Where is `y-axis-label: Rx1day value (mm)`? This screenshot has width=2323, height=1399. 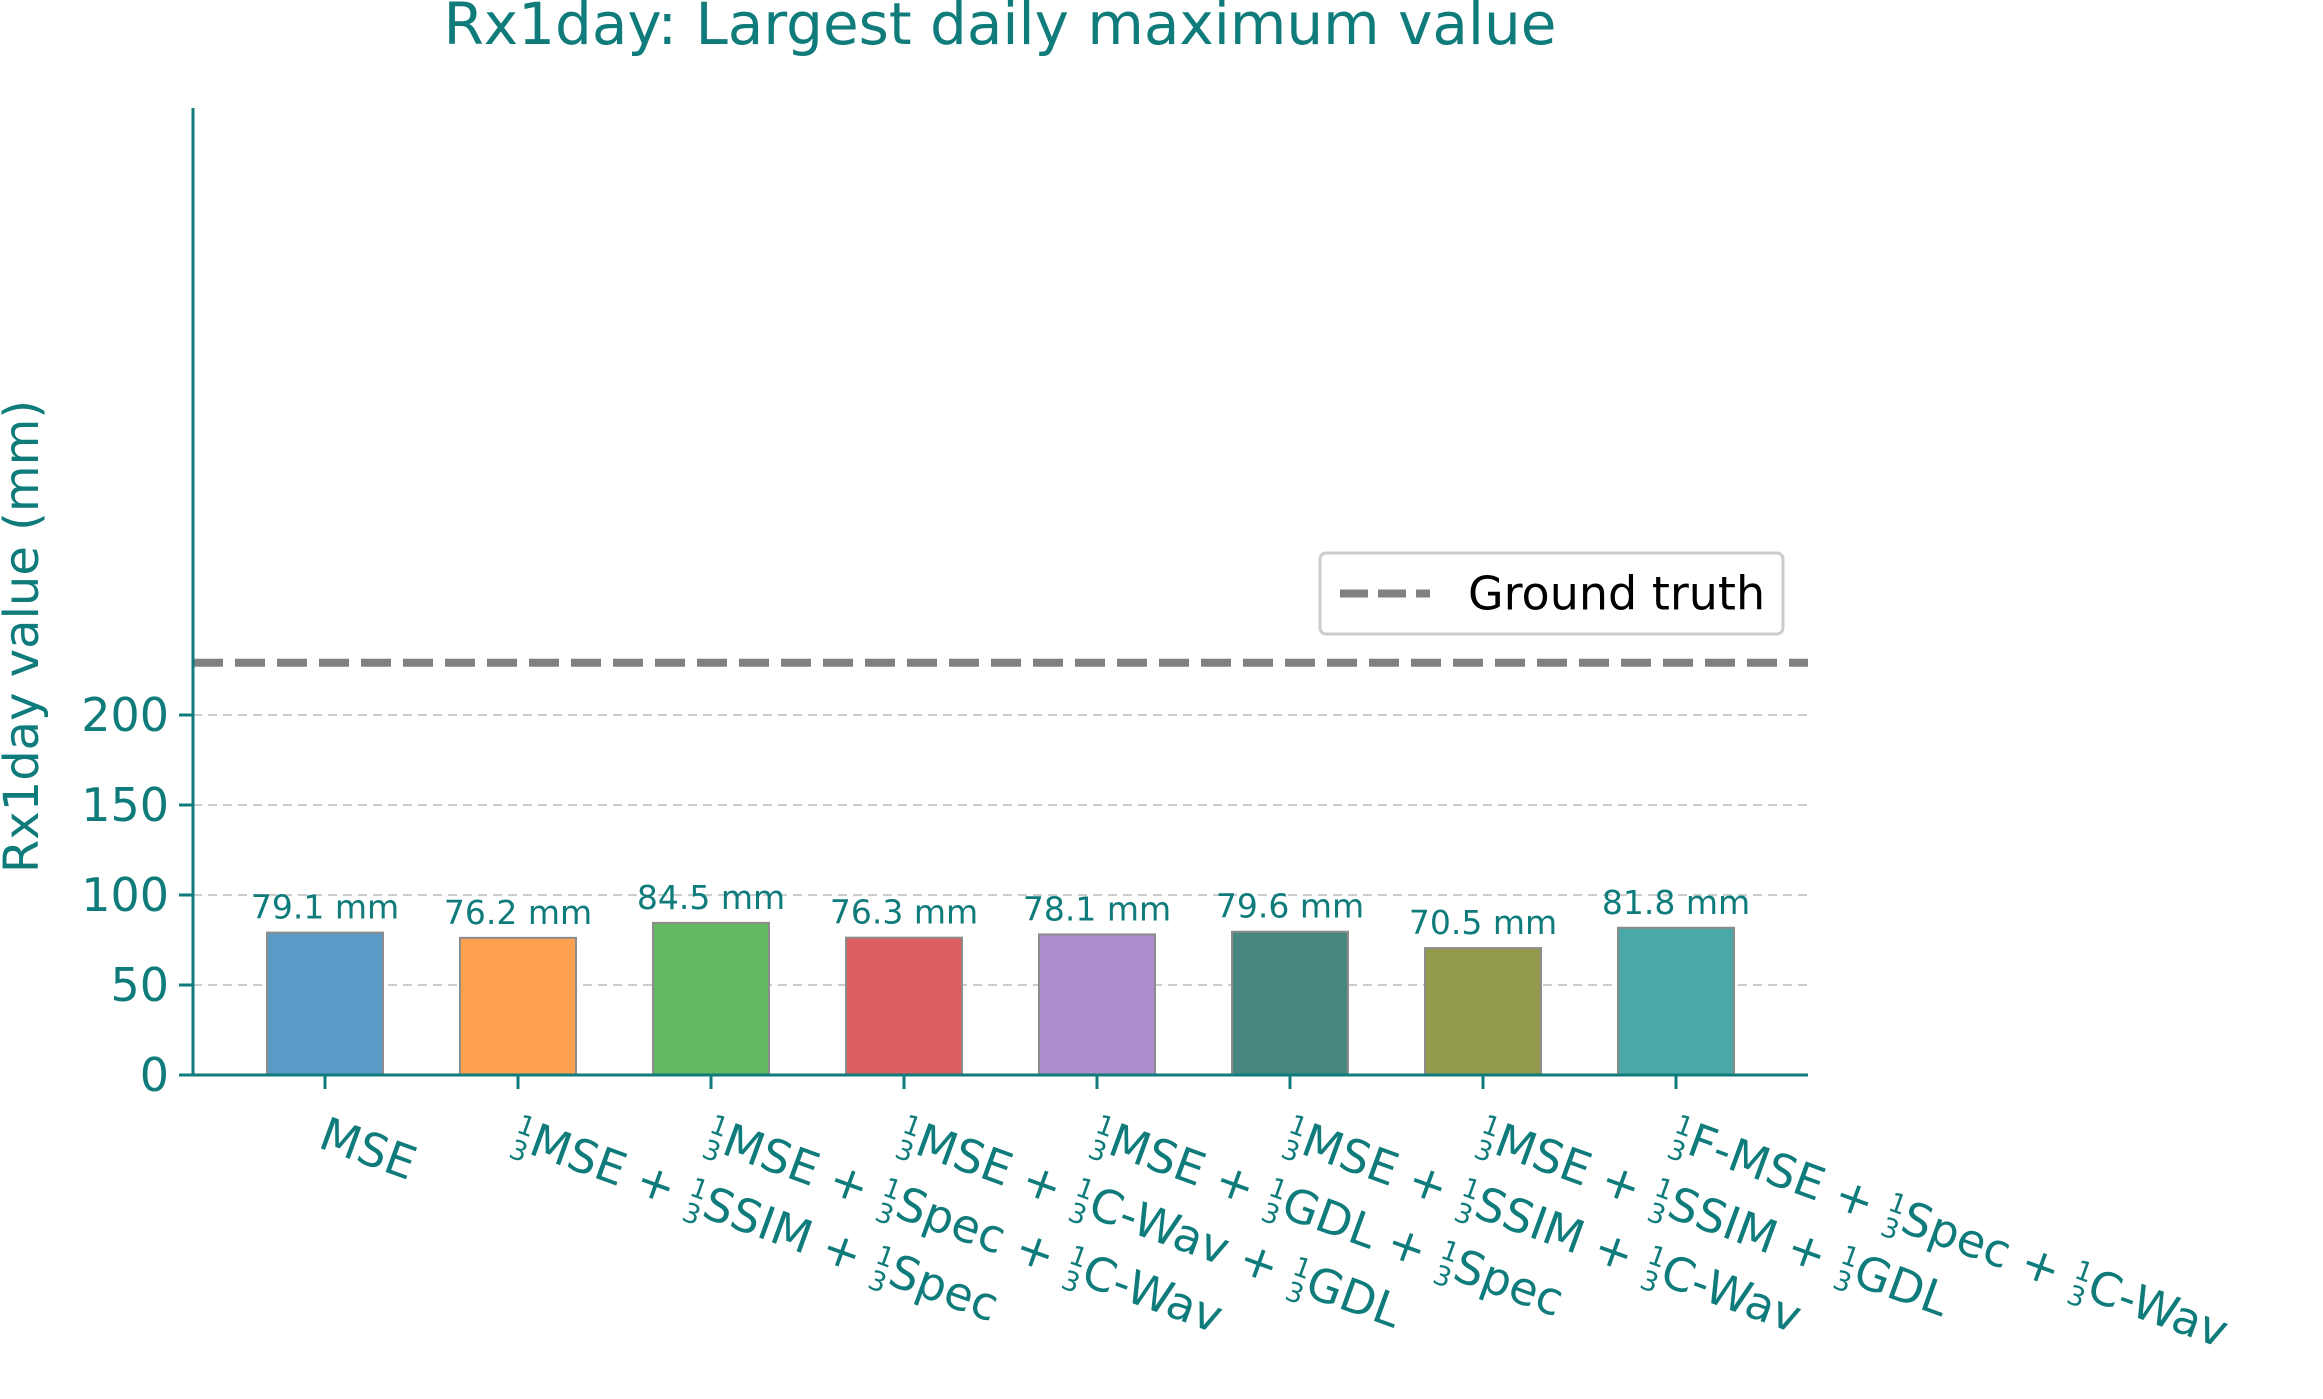 y-axis-label: Rx1day value (mm) is located at coordinates (25, 636).